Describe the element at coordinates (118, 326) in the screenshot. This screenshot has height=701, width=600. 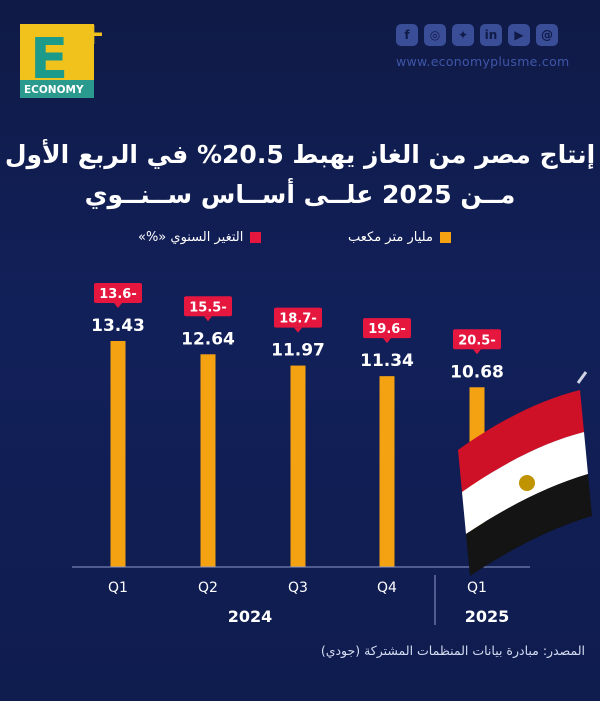
I see `value-label: 13.43` at that location.